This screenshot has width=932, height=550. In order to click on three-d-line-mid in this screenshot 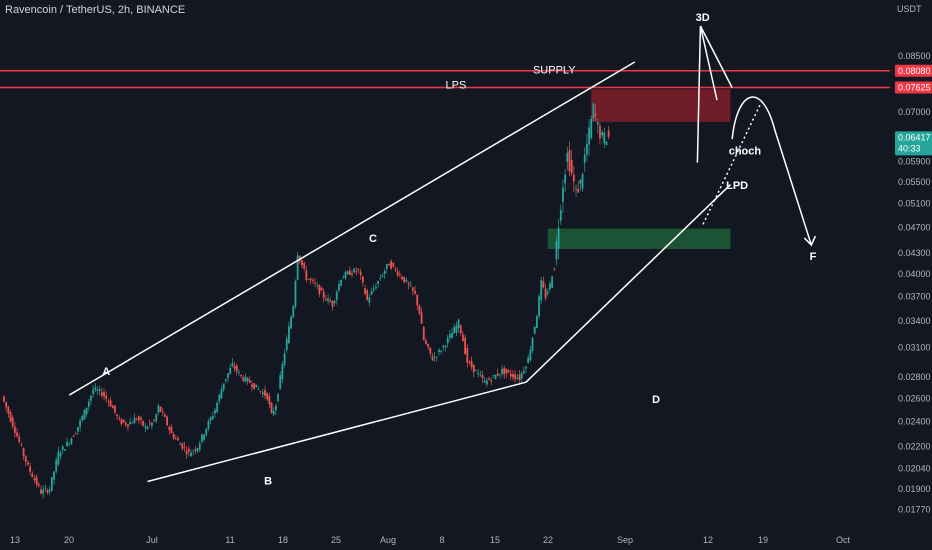, I will do `click(708, 63)`.